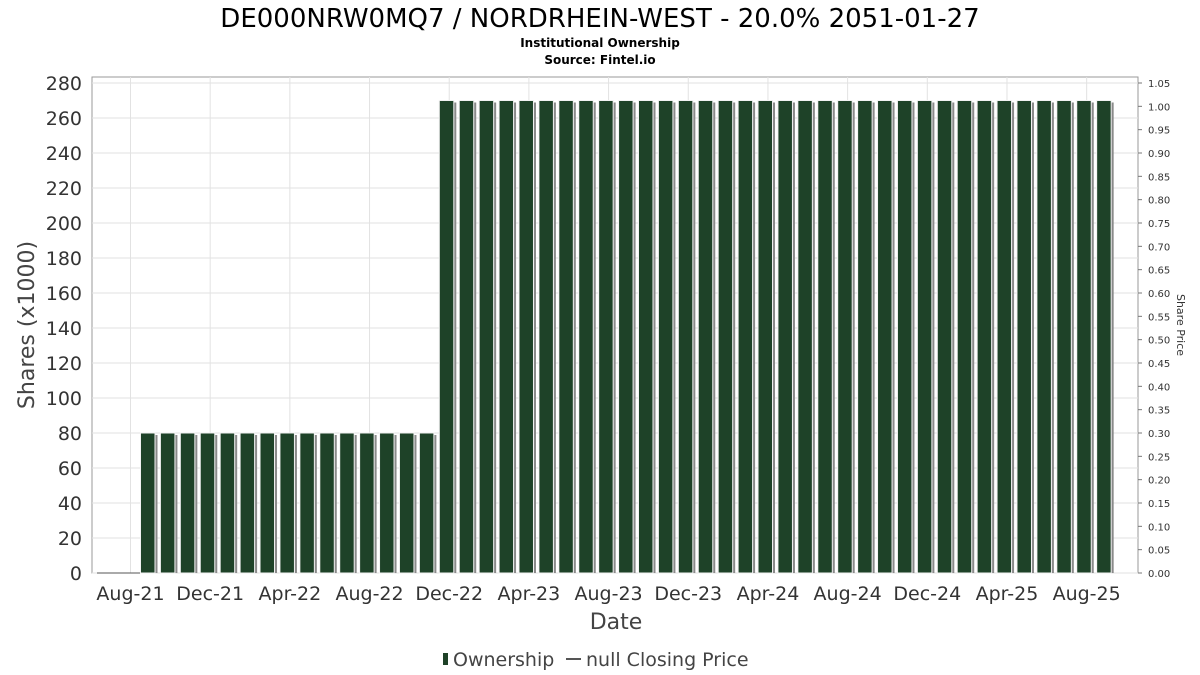 The image size is (1200, 675). What do you see at coordinates (529, 594) in the screenshot?
I see `x-tick-label: Apr-23` at bounding box center [529, 594].